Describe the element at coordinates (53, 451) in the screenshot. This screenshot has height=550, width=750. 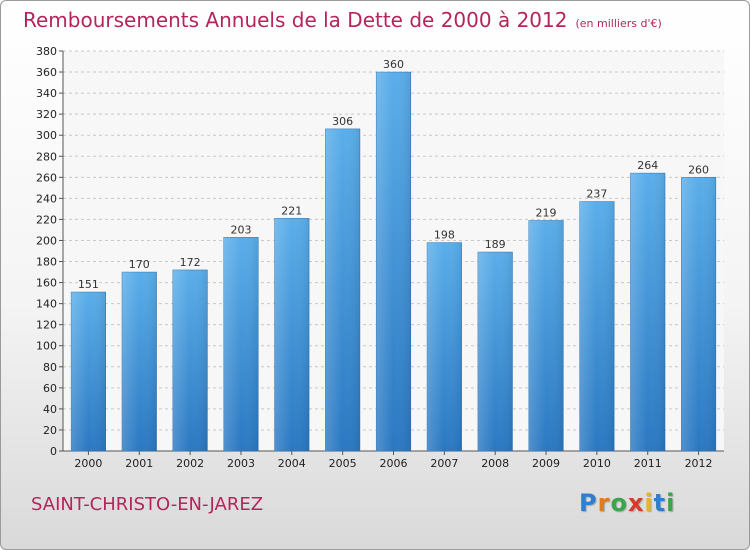
I see `y-tick-label: 0` at that location.